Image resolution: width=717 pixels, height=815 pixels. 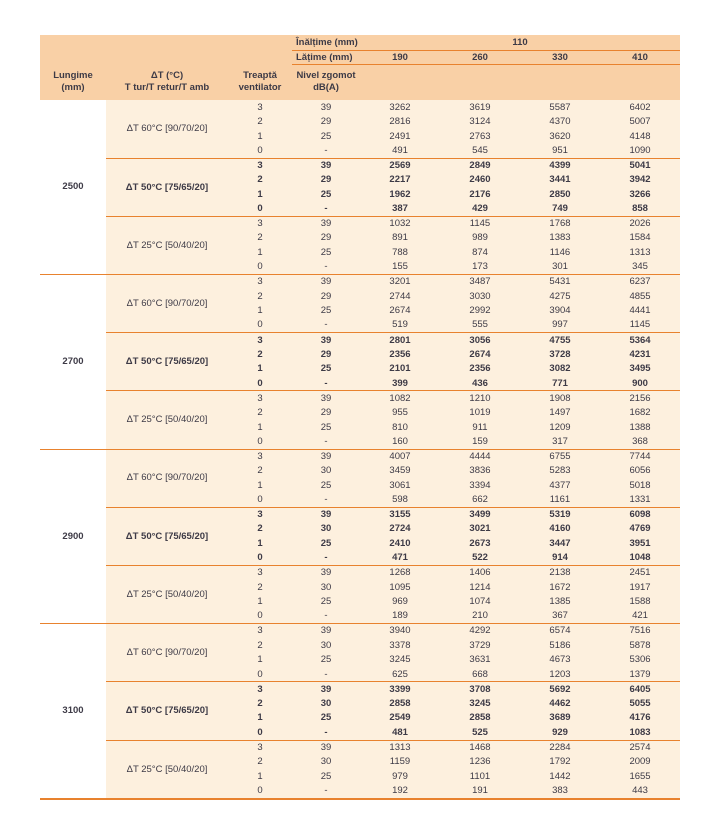 I want to click on cell-output-330: 4399, so click(x=560, y=165).